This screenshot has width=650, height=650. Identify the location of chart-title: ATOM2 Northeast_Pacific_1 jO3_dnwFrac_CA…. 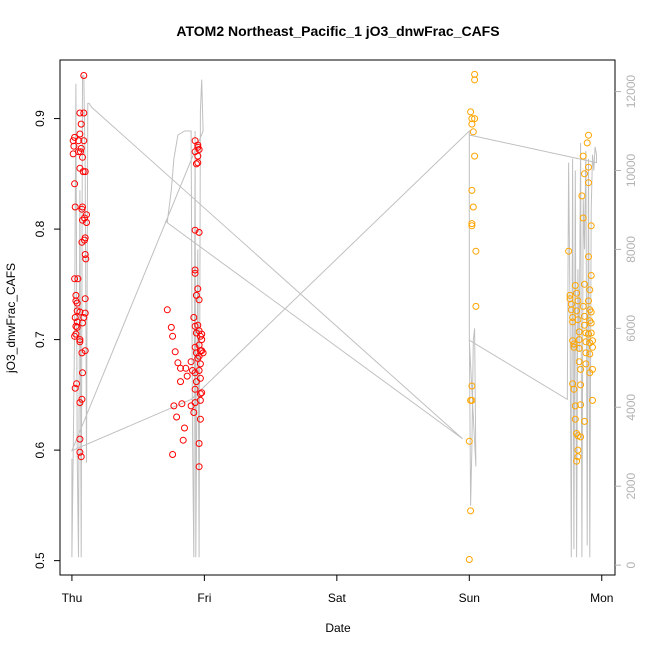
(337, 31).